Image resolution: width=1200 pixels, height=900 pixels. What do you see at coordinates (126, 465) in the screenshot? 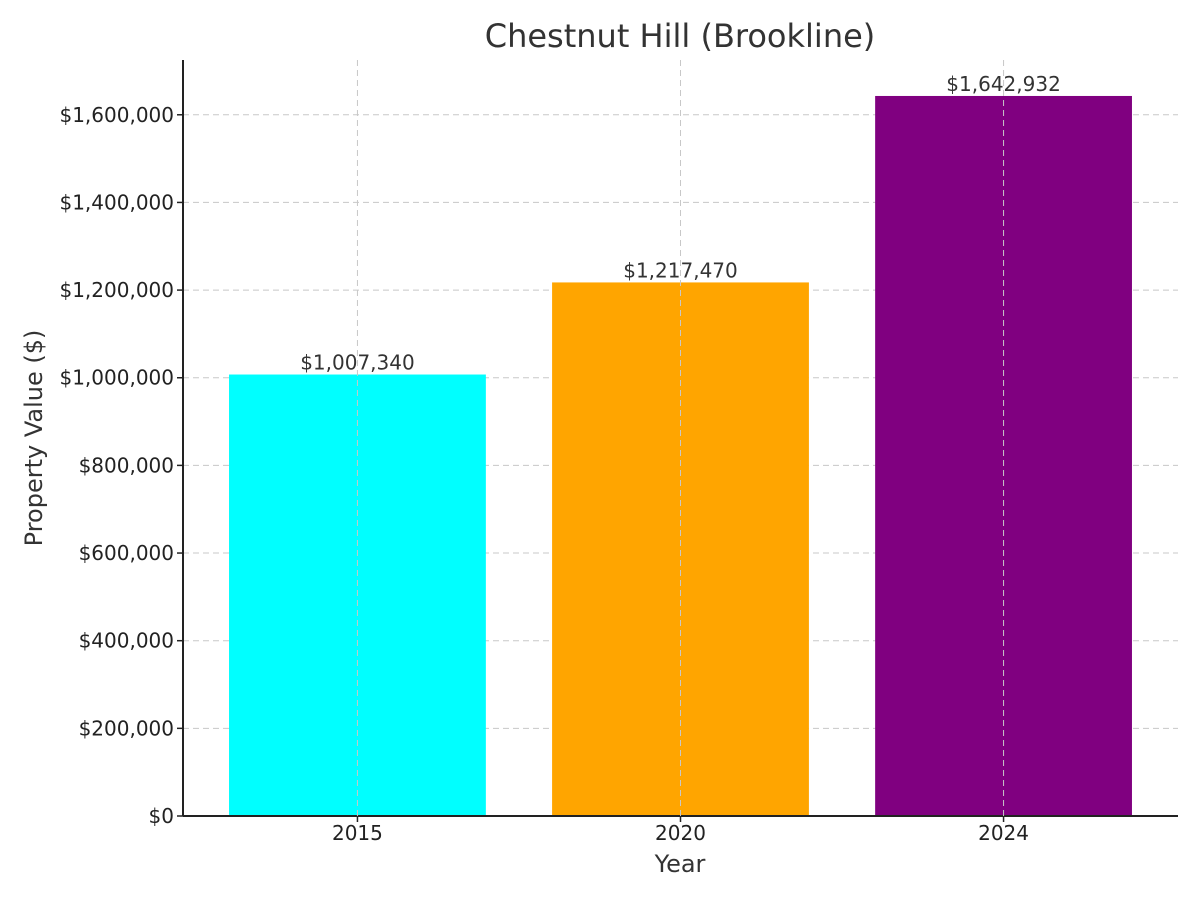
I see `y-tick-label-4: $800,000` at bounding box center [126, 465].